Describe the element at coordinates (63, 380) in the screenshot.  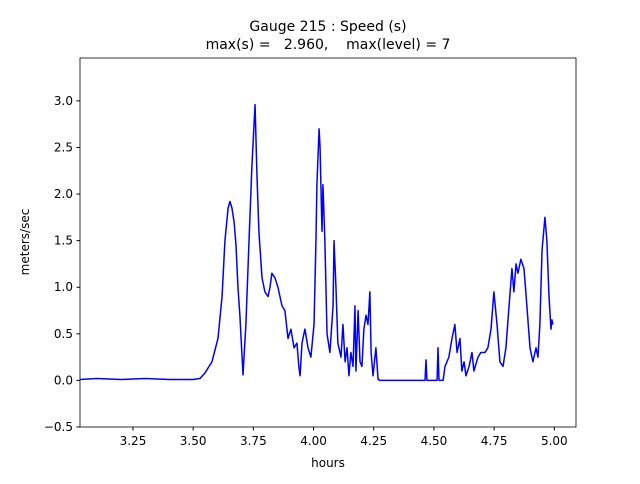
I see `y-tick-label: 0.0` at that location.